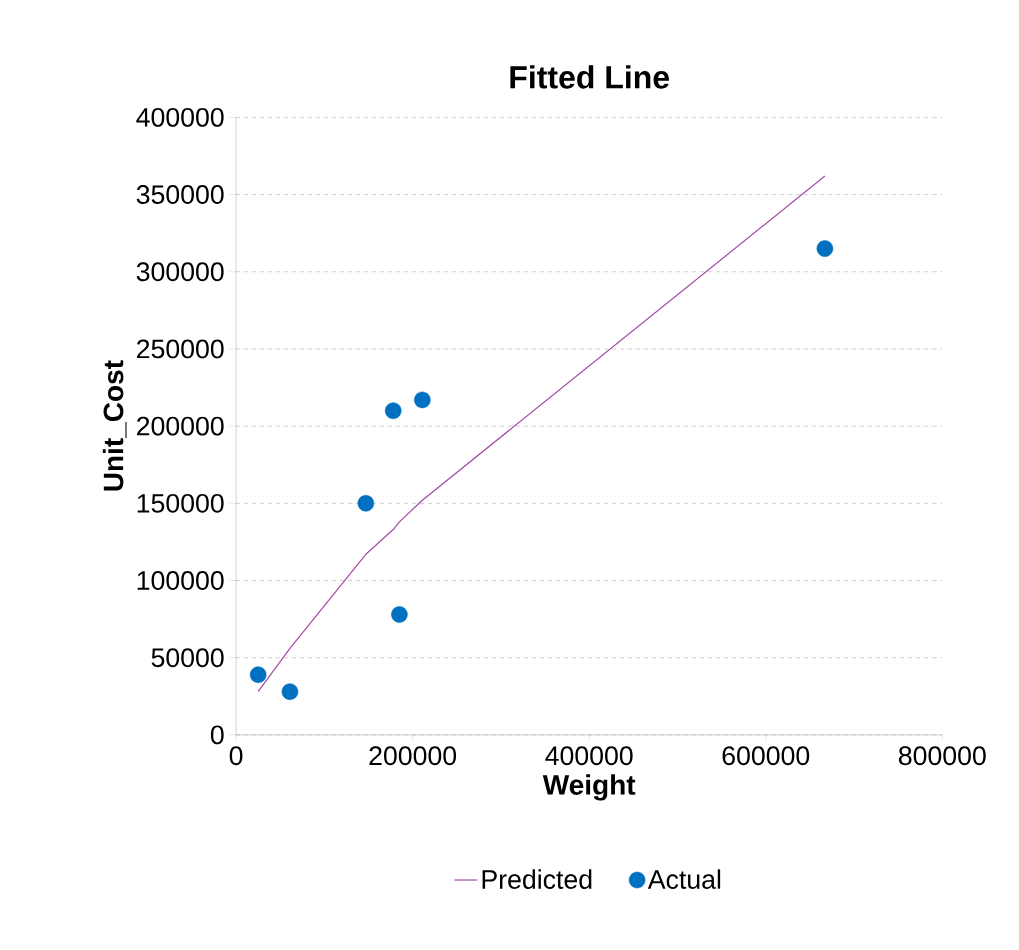 The image size is (1019, 950). I want to click on legend-label: Predicted, so click(537, 879).